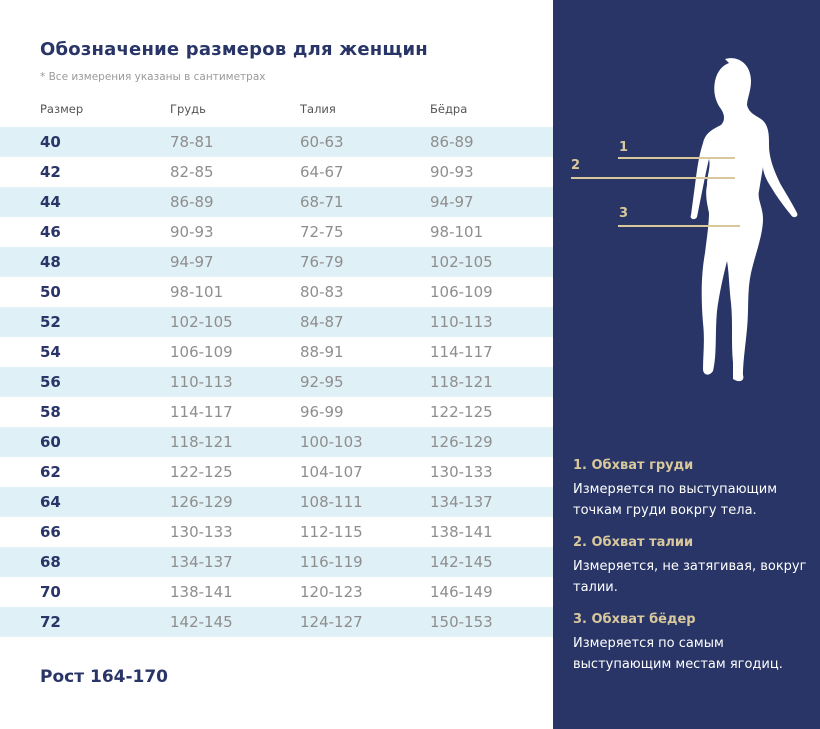 The width and height of the screenshot is (820, 729). Describe the element at coordinates (276, 322) in the screenshot. I see `table-row: 52 102-105 84-87 110-113` at that location.